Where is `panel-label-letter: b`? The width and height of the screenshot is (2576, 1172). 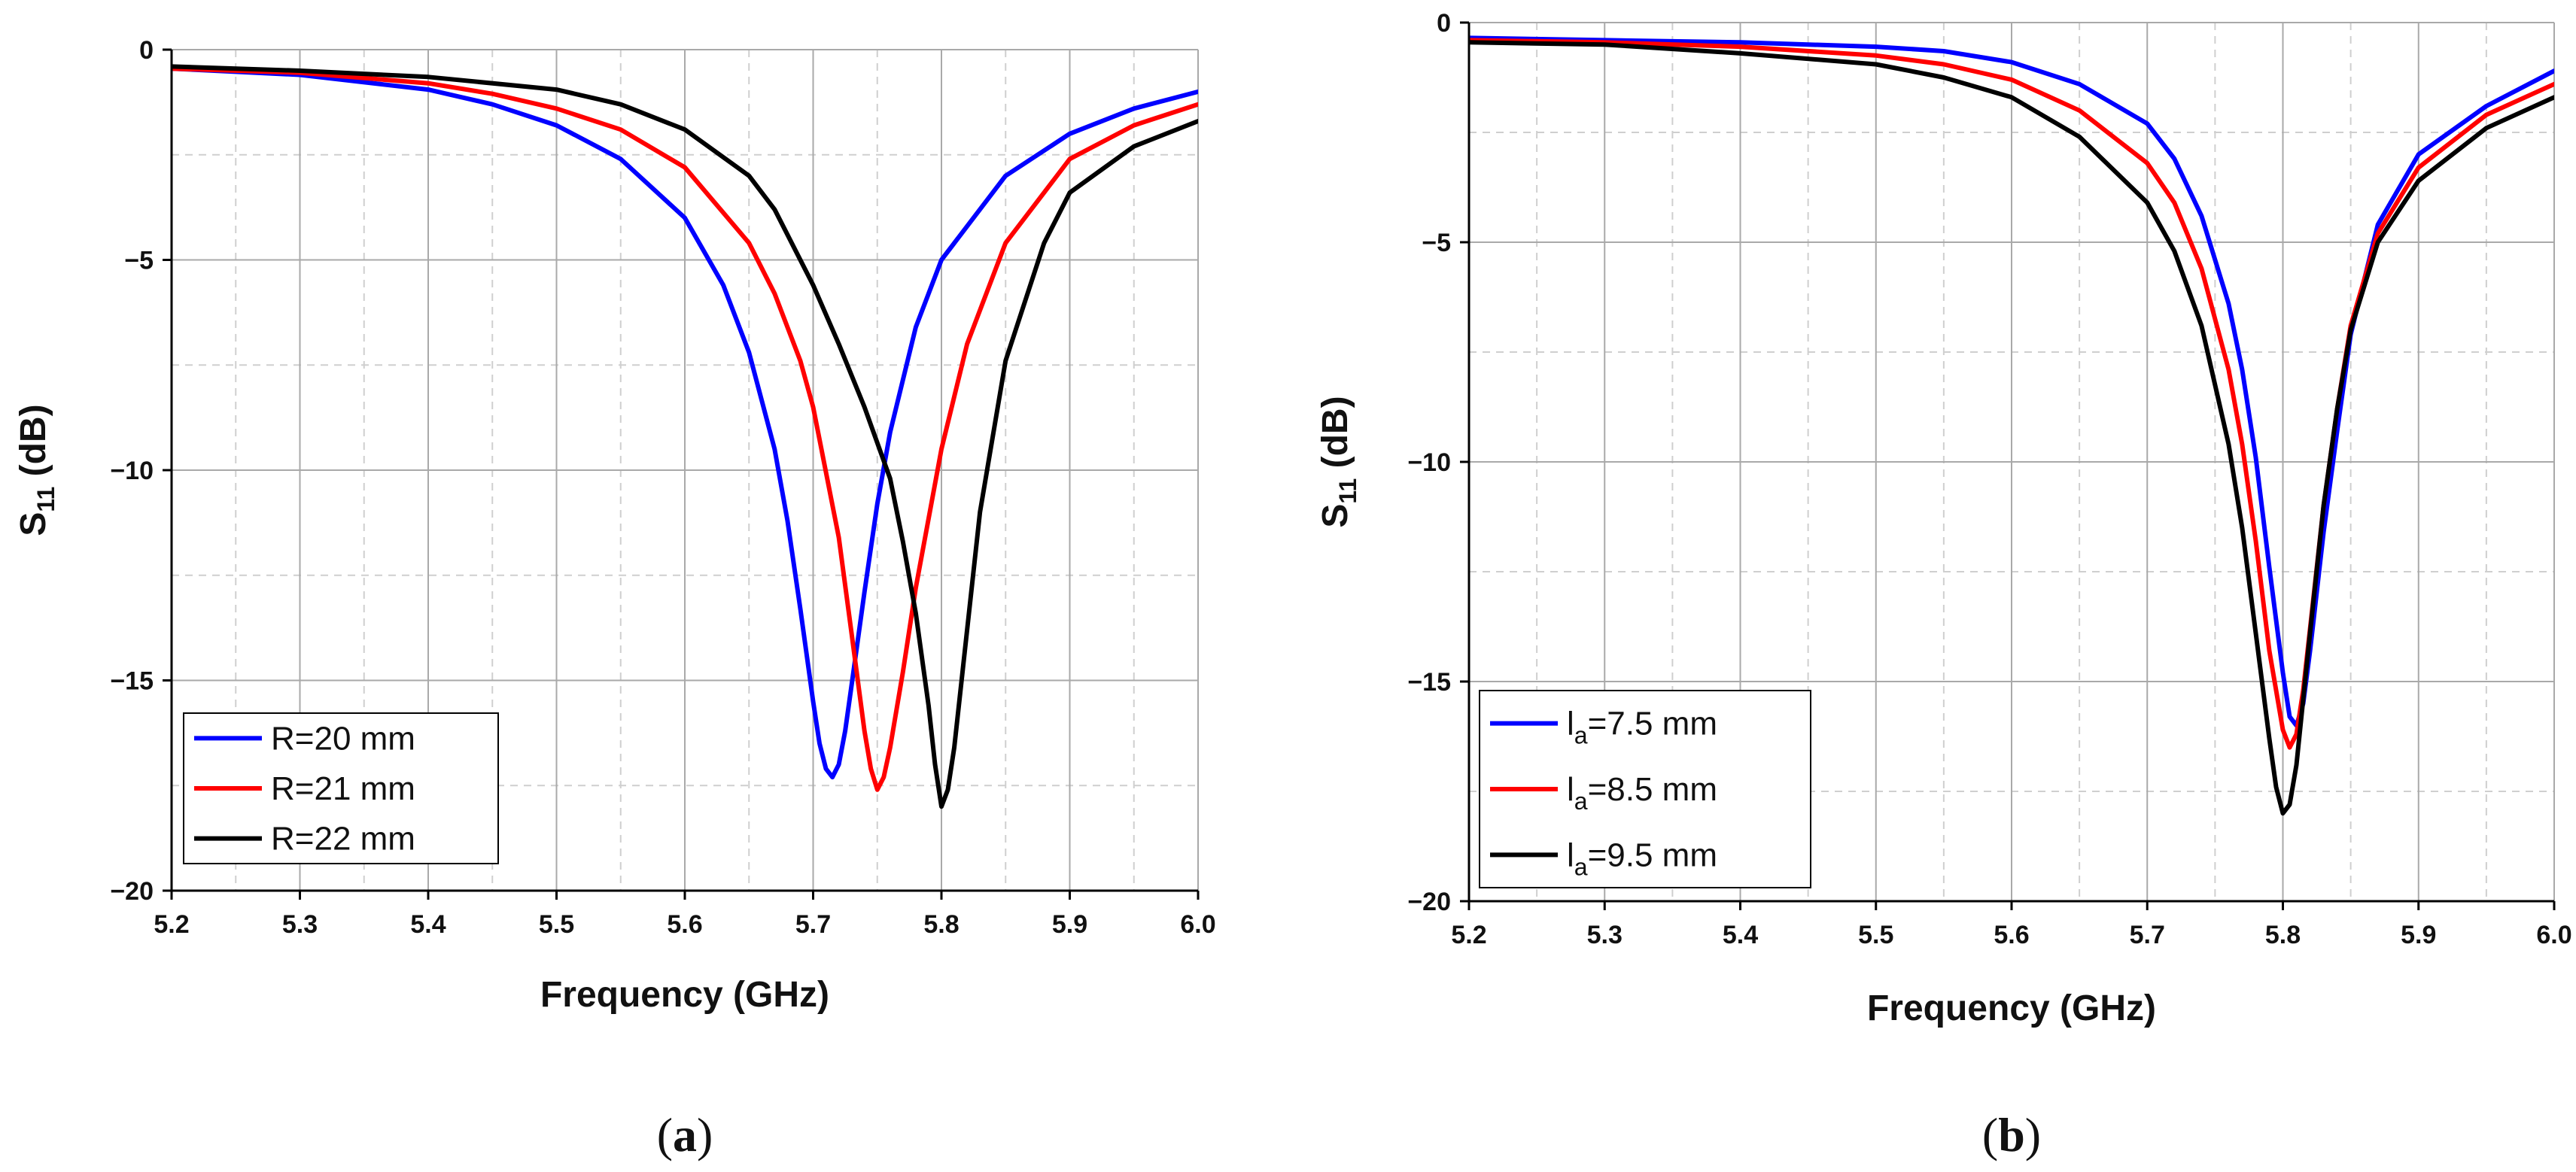
panel-label-letter: b is located at coordinates (2012, 1134).